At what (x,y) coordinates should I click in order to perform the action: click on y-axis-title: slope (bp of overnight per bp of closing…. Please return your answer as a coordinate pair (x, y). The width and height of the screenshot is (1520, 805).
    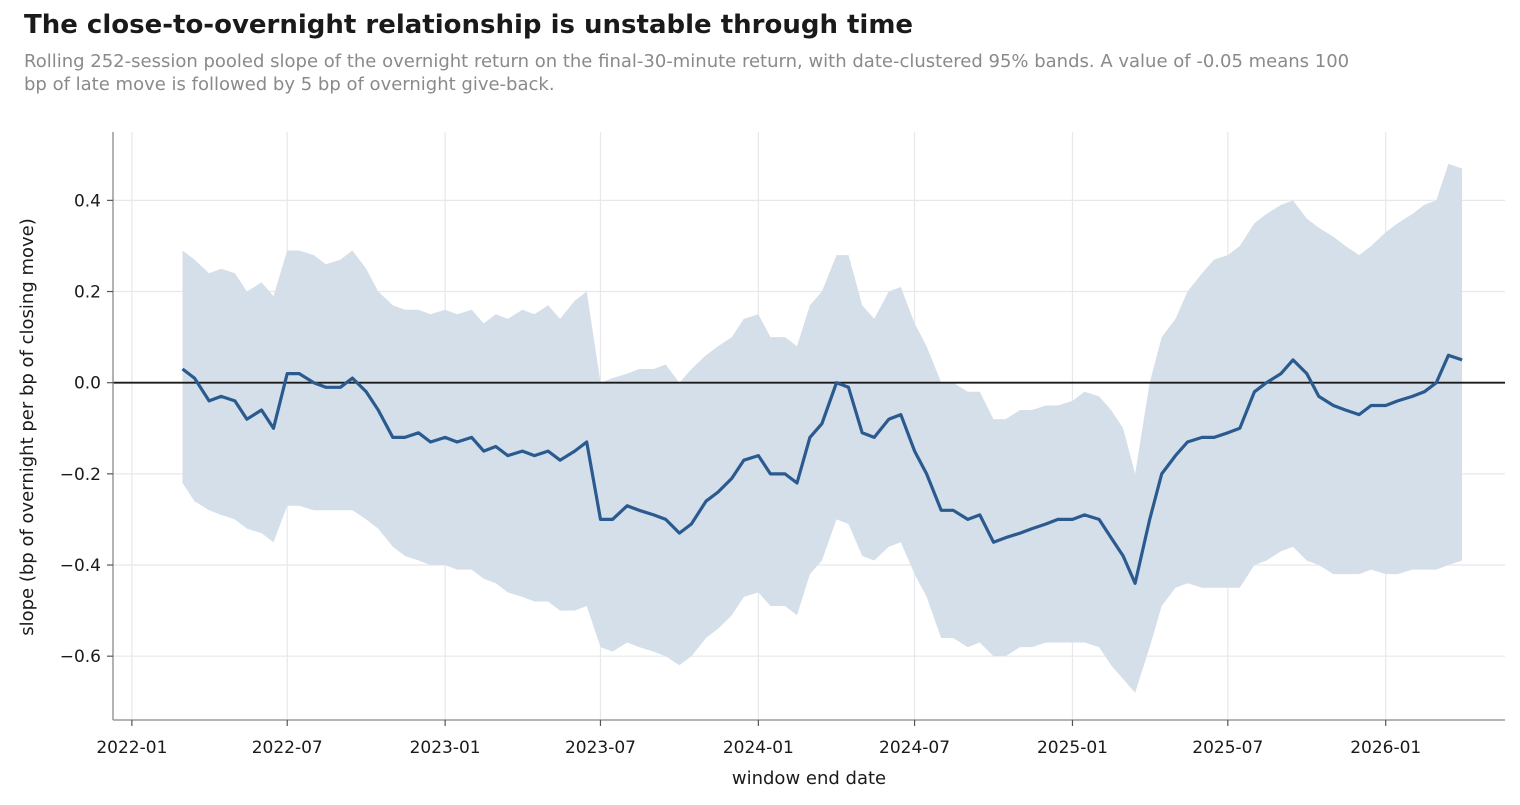
    Looking at the image, I should click on (27, 427).